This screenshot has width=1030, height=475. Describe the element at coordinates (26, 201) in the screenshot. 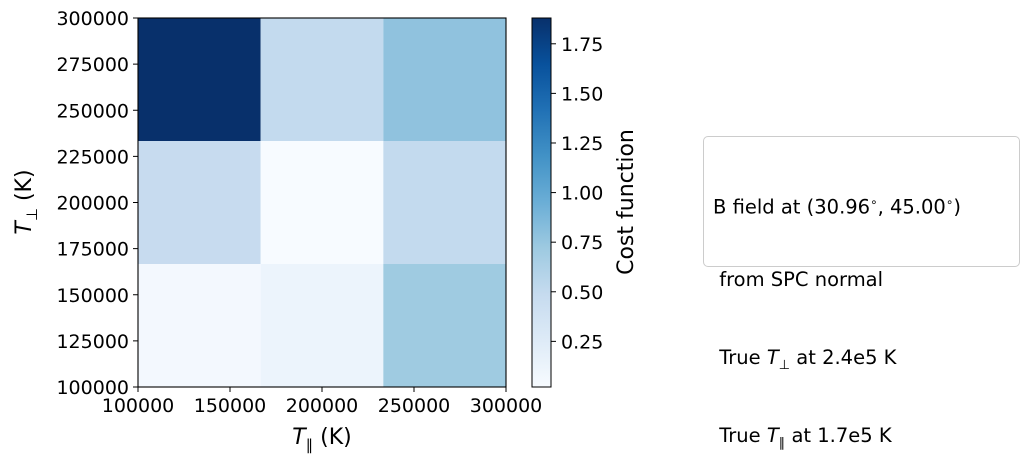

I see `y-axis-label: T⊥ (K)` at that location.